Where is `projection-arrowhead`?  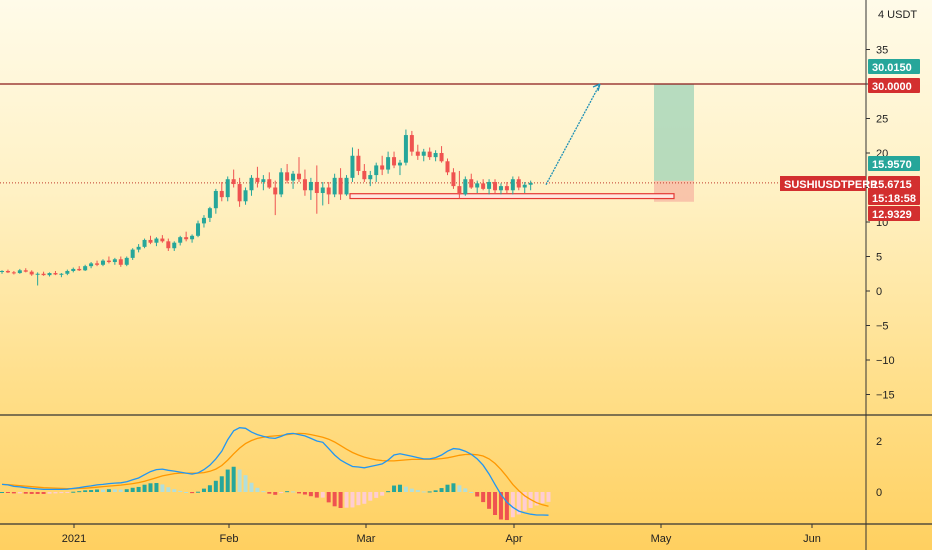 projection-arrowhead is located at coordinates (596, 87).